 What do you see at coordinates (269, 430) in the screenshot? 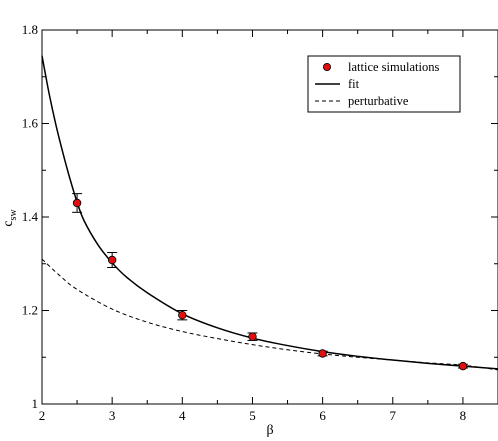
I see `x-axis-label: β` at bounding box center [269, 430].